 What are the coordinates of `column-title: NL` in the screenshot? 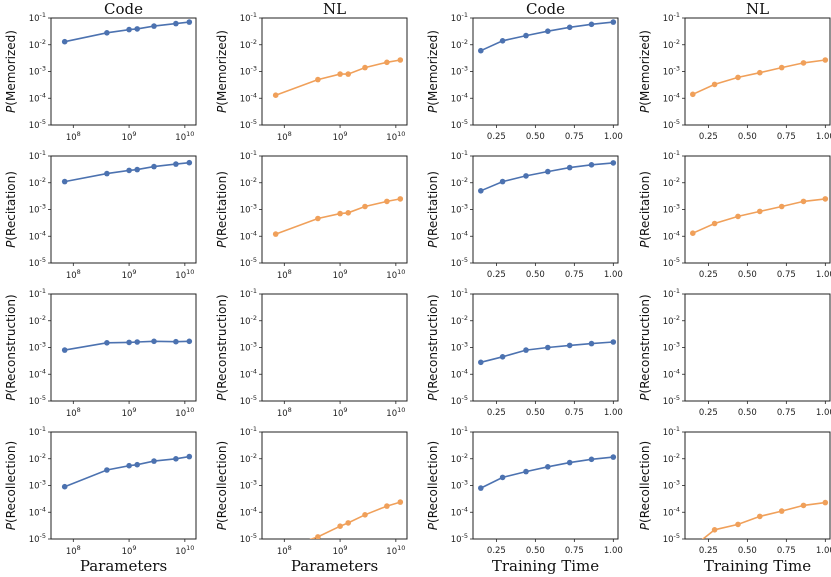 It's located at (334, 9).